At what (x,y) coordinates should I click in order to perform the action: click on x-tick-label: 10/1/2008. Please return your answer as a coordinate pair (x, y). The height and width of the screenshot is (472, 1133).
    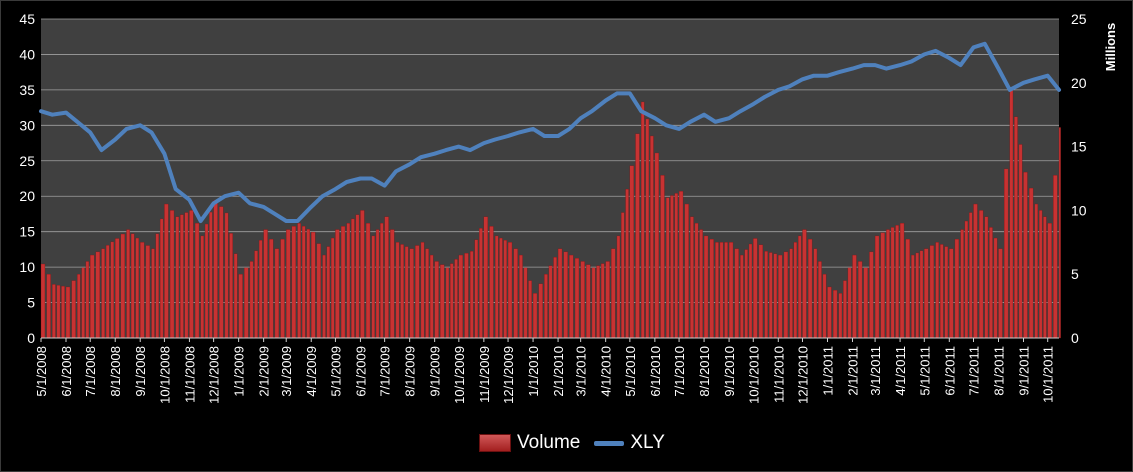
    Looking at the image, I should click on (164, 375).